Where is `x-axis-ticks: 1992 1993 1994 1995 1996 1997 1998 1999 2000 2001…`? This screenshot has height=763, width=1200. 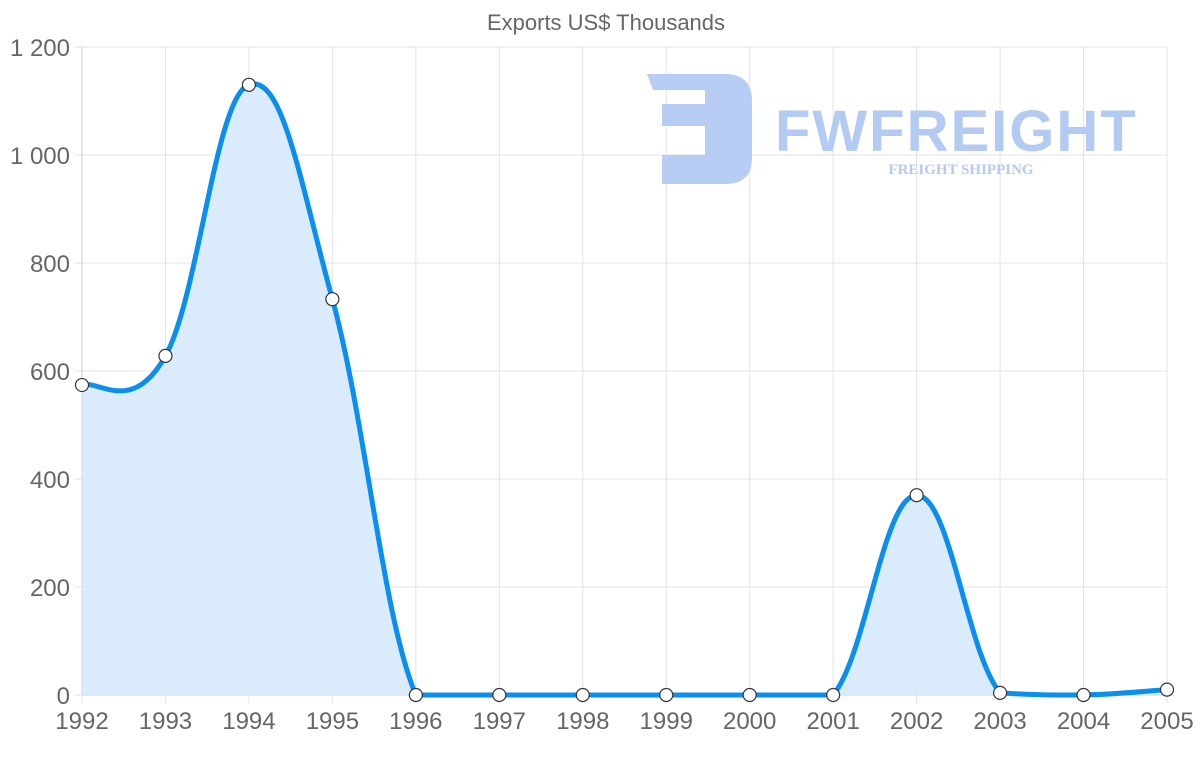
x-axis-ticks: 1992 1993 1994 1995 1996 1997 1998 1999 2000 2001… is located at coordinates (624, 721).